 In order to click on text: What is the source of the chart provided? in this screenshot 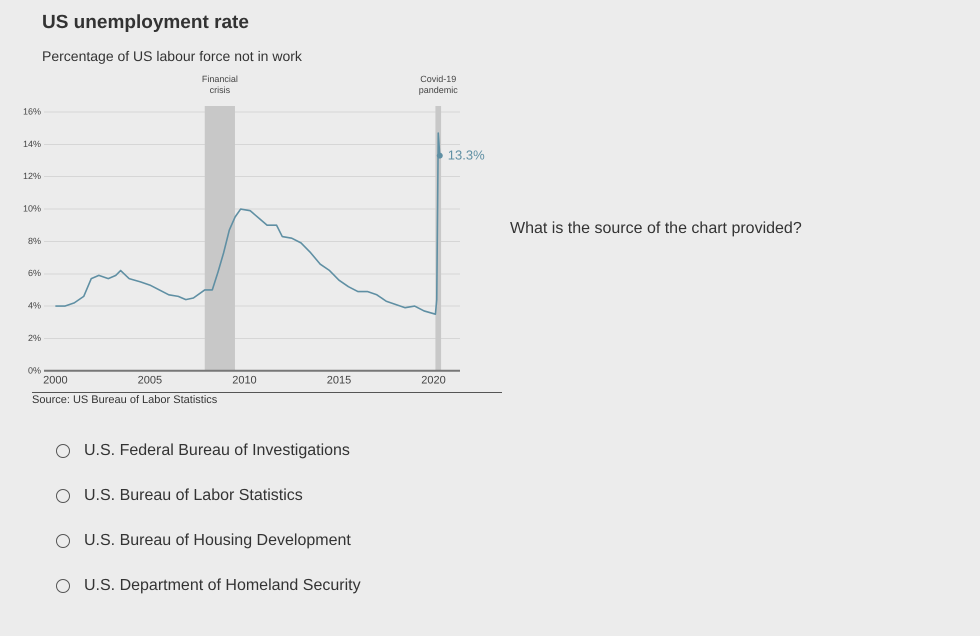, I will do `click(656, 229)`.